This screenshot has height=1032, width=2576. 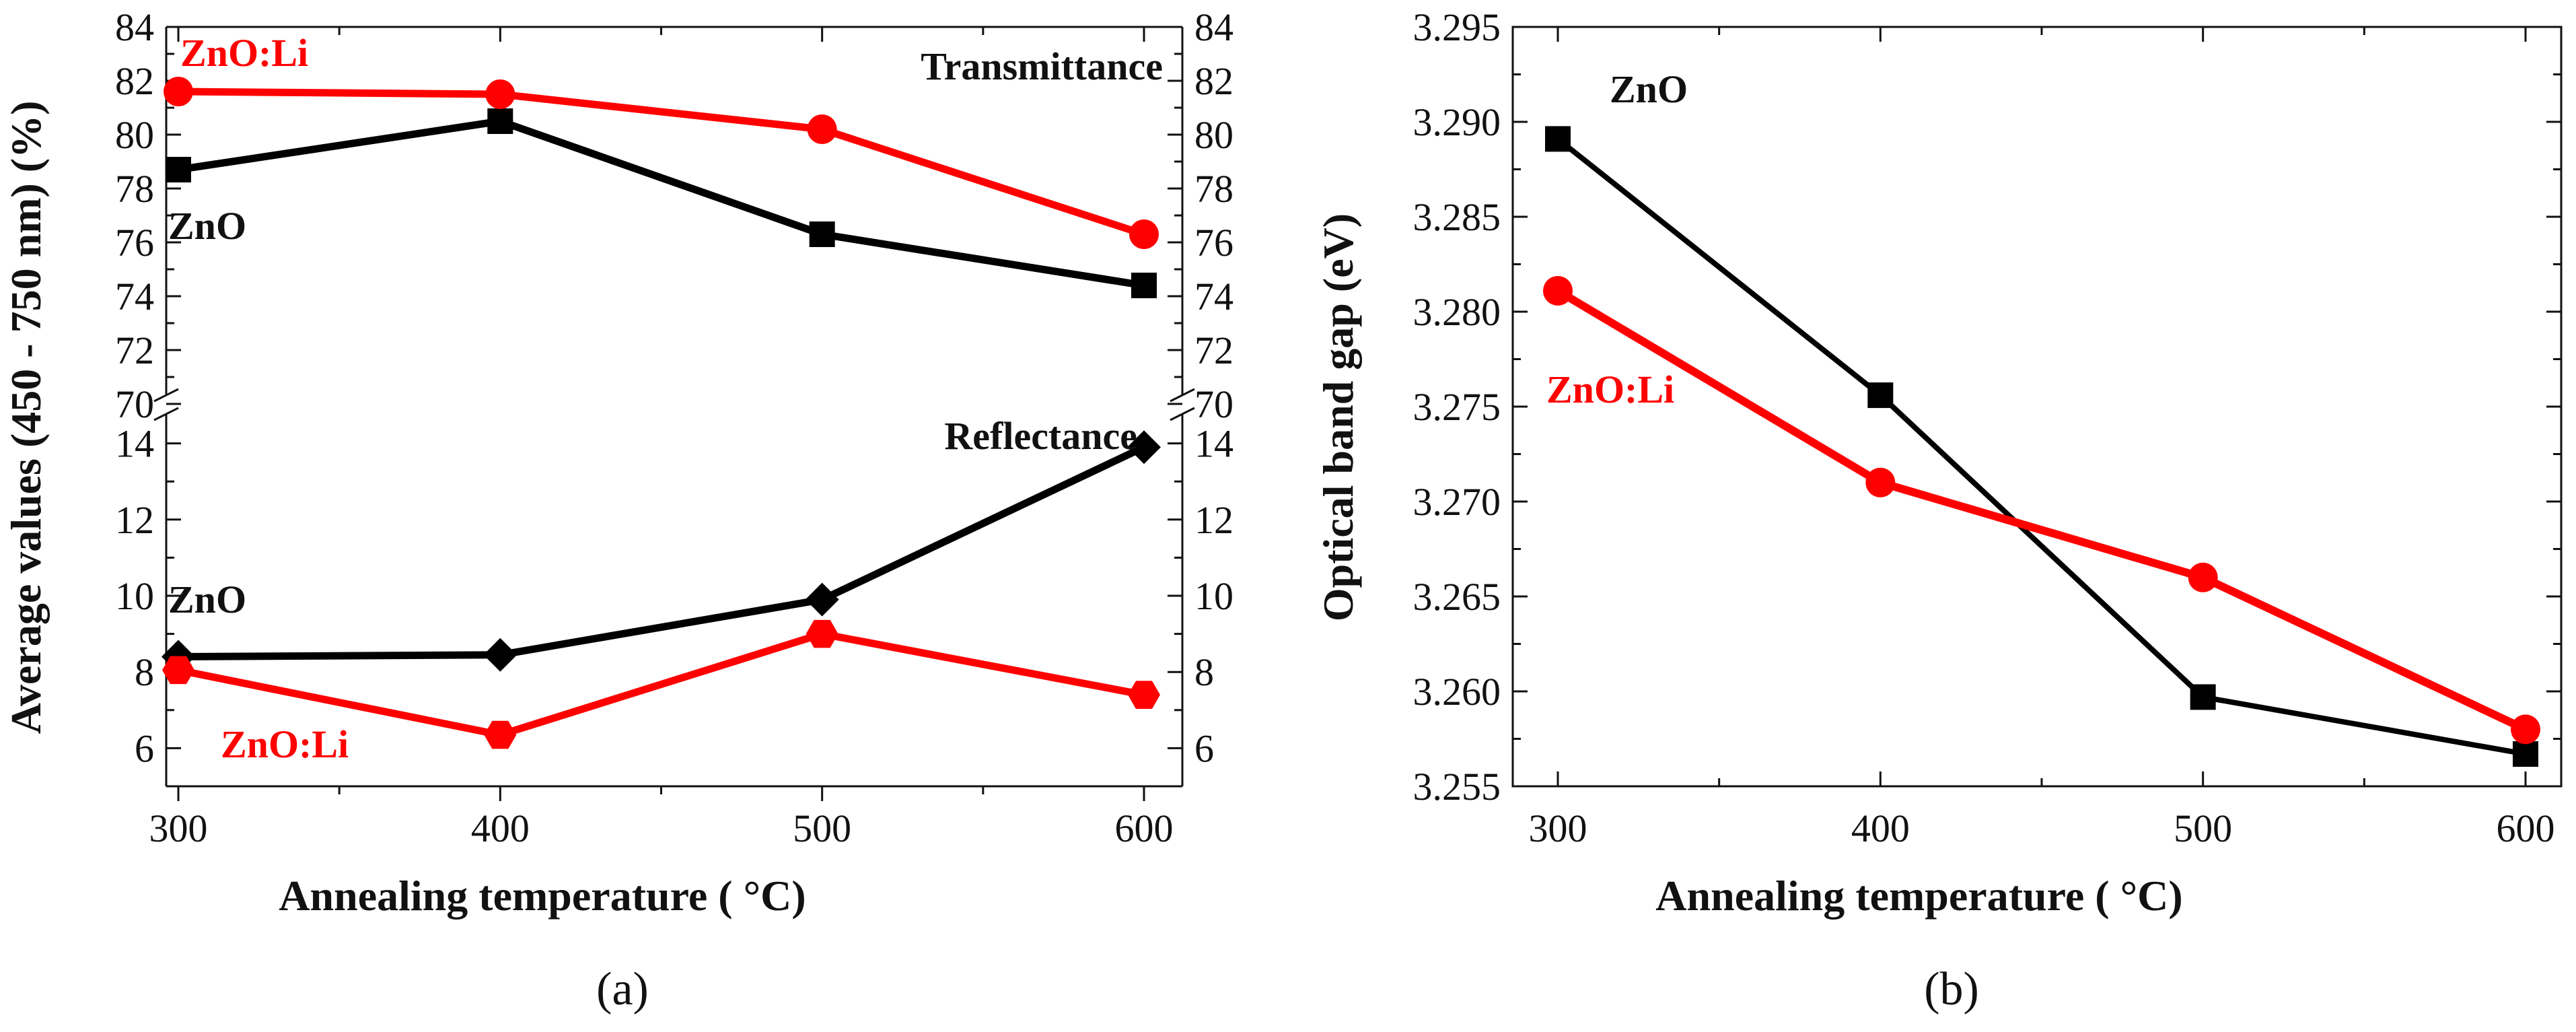 I want to click on y-tick-label-left: 76, so click(x=134, y=243).